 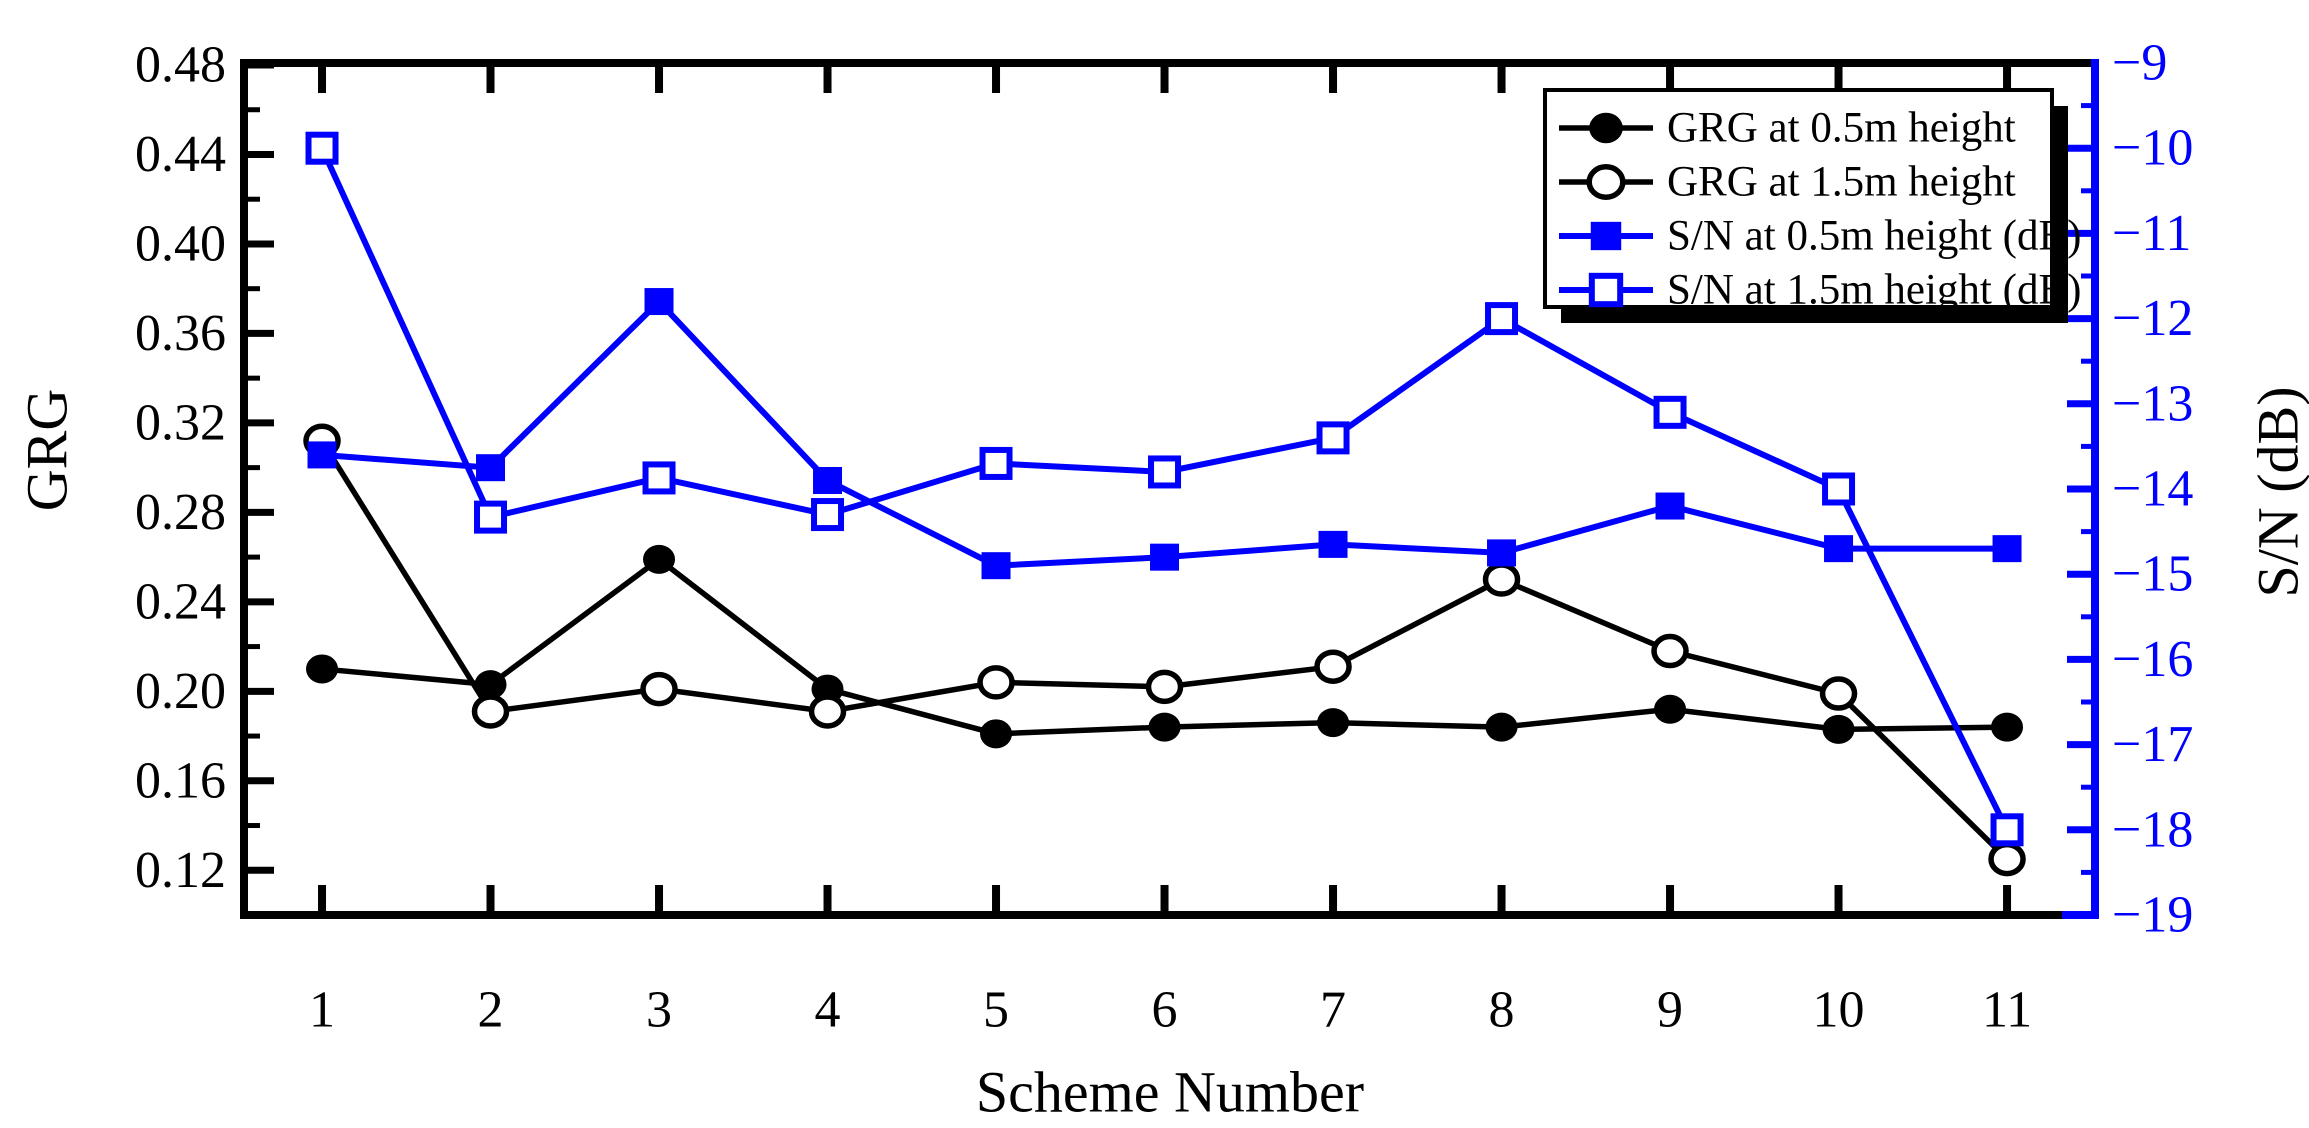 I want to click on y-right-tick-label: −10, so click(x=2152, y=148).